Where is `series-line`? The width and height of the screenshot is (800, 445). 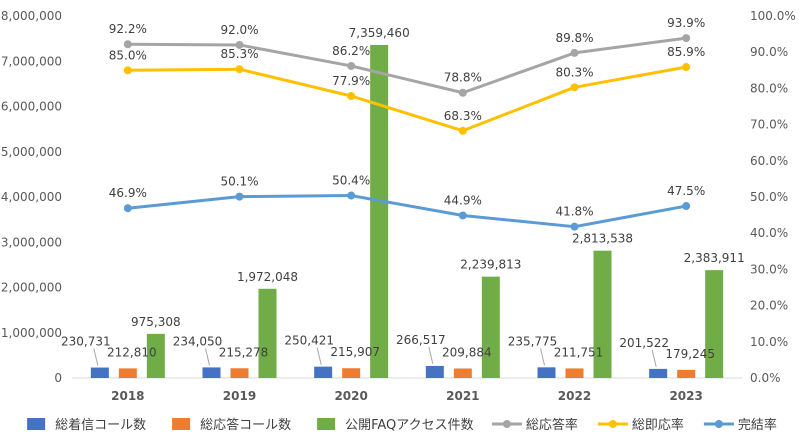 series-line is located at coordinates (407, 211).